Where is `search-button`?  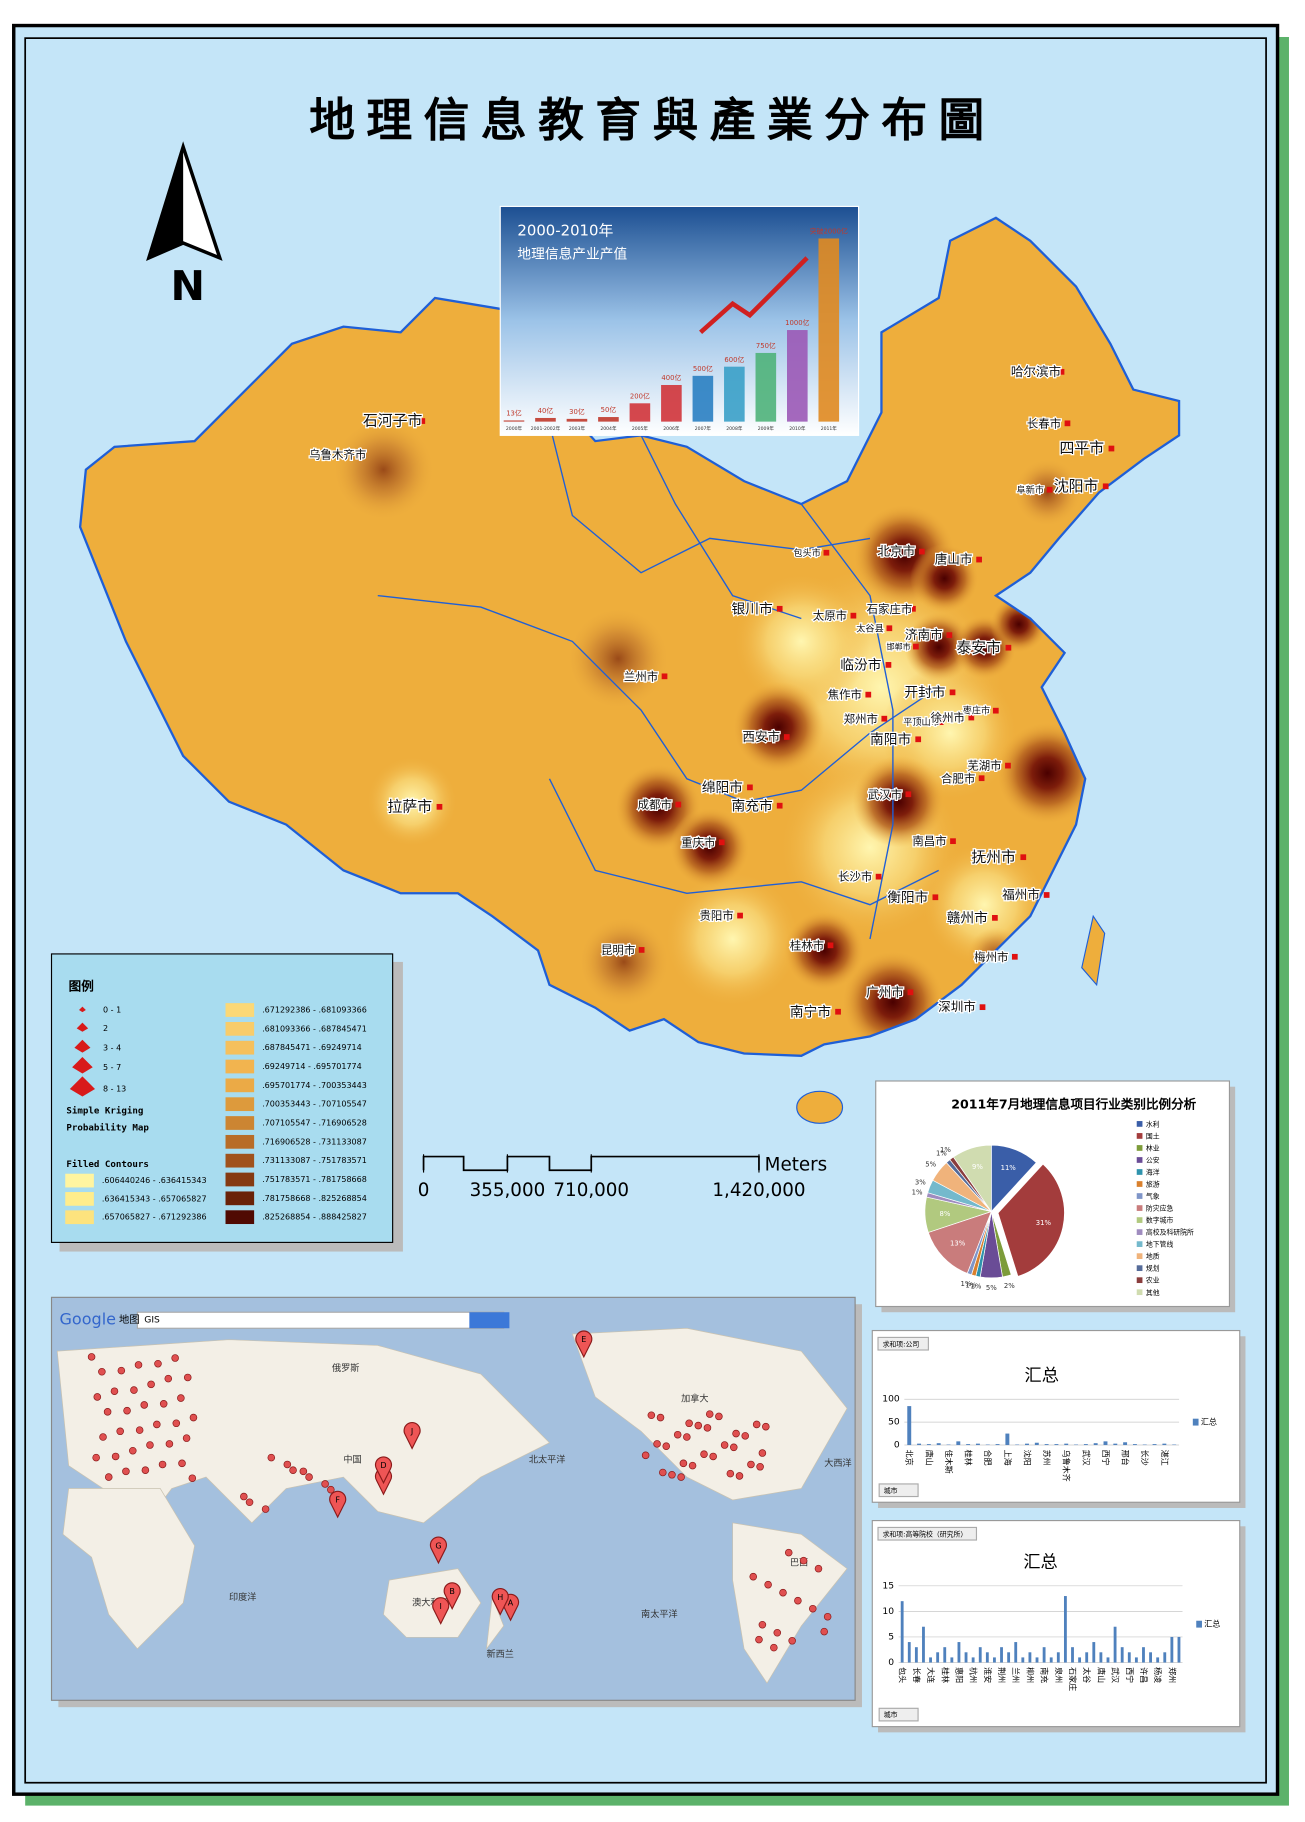
search-button is located at coordinates (489, 1320).